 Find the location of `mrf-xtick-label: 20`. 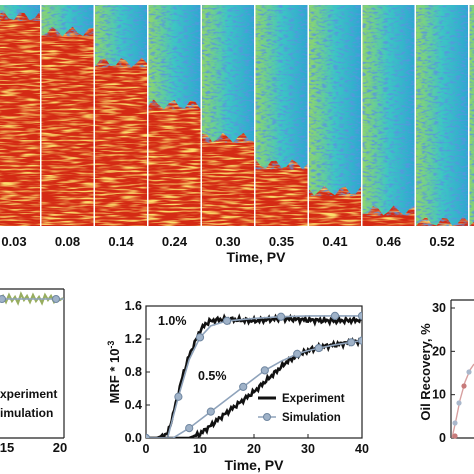

mrf-xtick-label: 20 is located at coordinates (254, 449).